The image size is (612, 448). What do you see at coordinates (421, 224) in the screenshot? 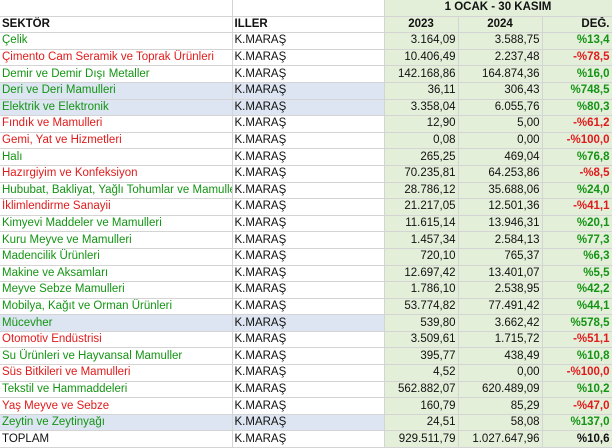
I see `value-2023-cell: 11.615,14` at bounding box center [421, 224].